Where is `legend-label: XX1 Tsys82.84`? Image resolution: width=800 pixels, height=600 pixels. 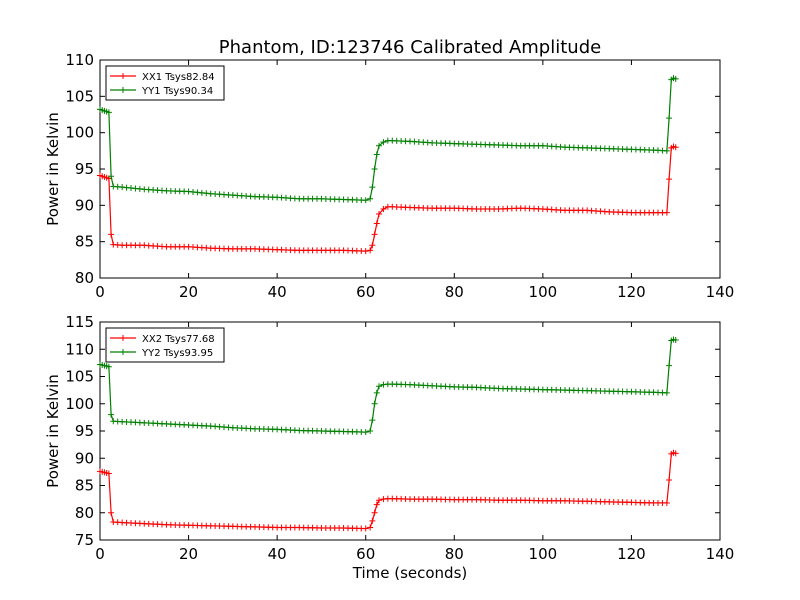 legend-label: XX1 Tsys82.84 is located at coordinates (178, 77).